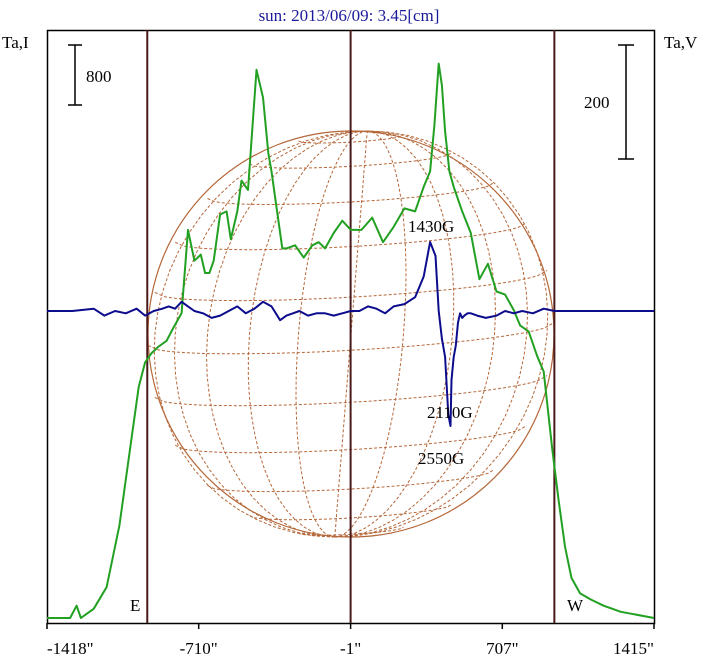 Image resolution: width=706 pixels, height=660 pixels. What do you see at coordinates (633, 648) in the screenshot?
I see `x-tick-label: 1415"` at bounding box center [633, 648].